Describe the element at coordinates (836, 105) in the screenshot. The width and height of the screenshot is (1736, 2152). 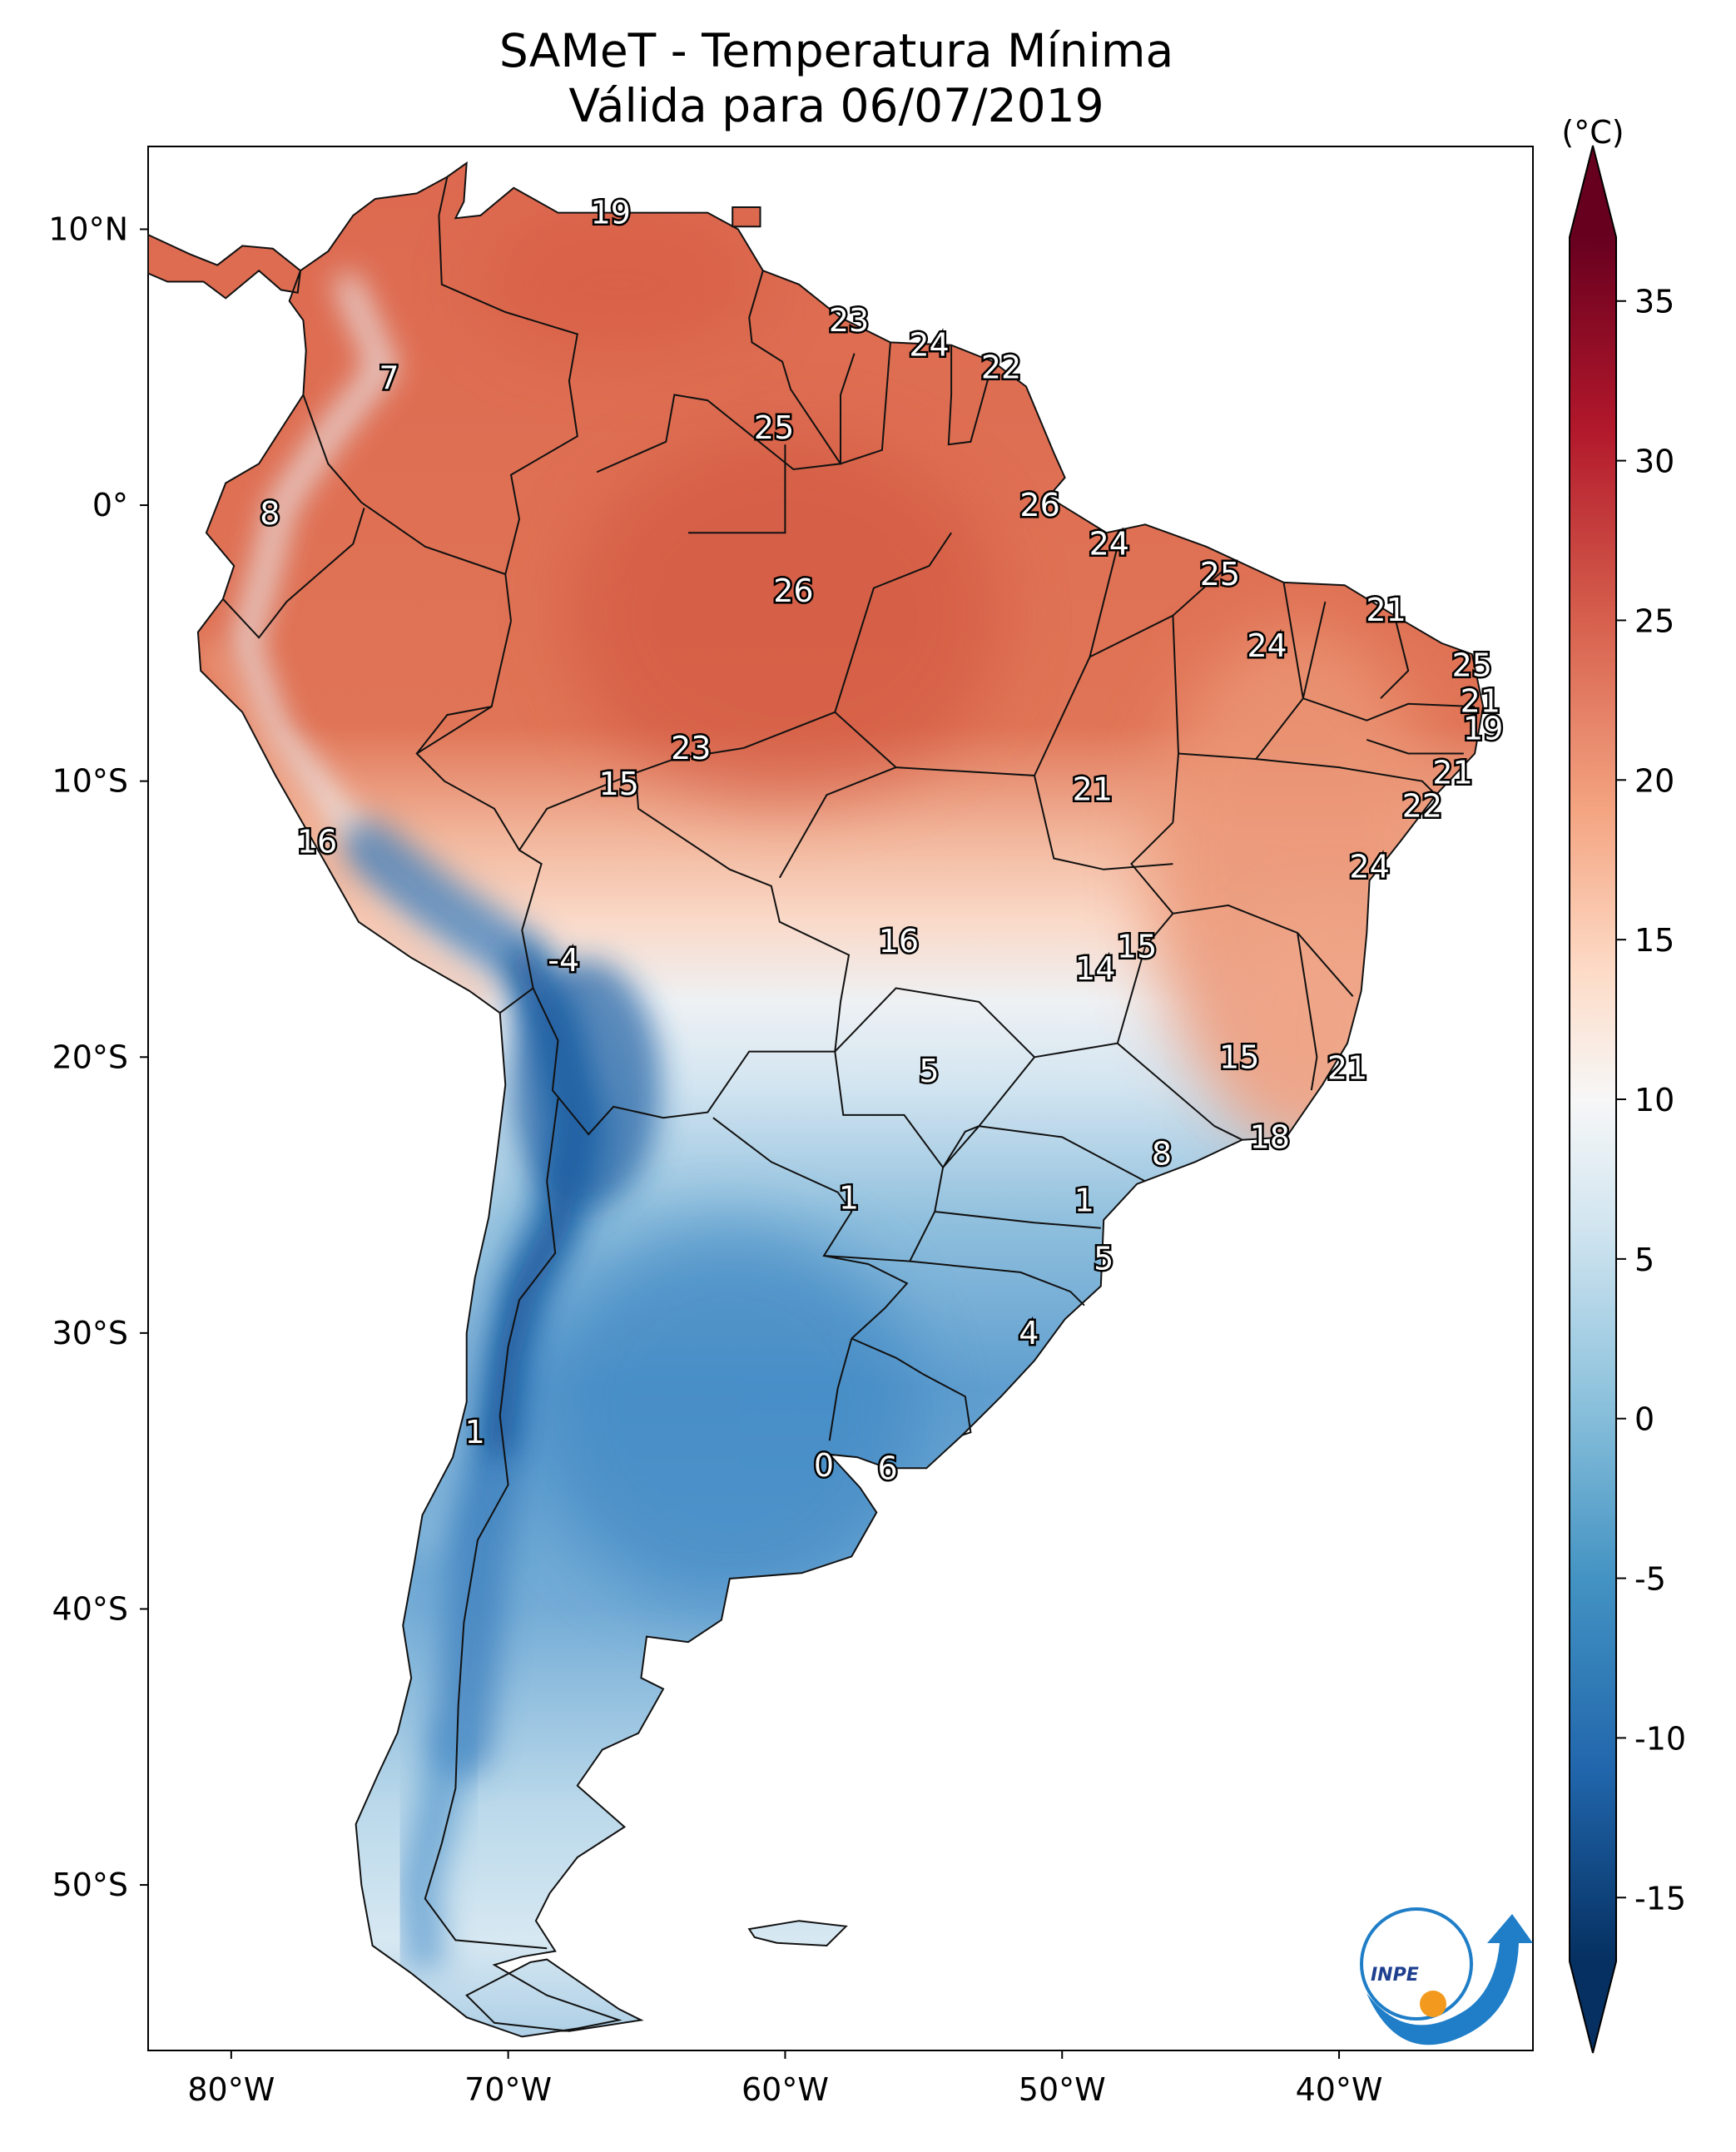
I see `title-line-2: Válida para 06/07/2019` at that location.